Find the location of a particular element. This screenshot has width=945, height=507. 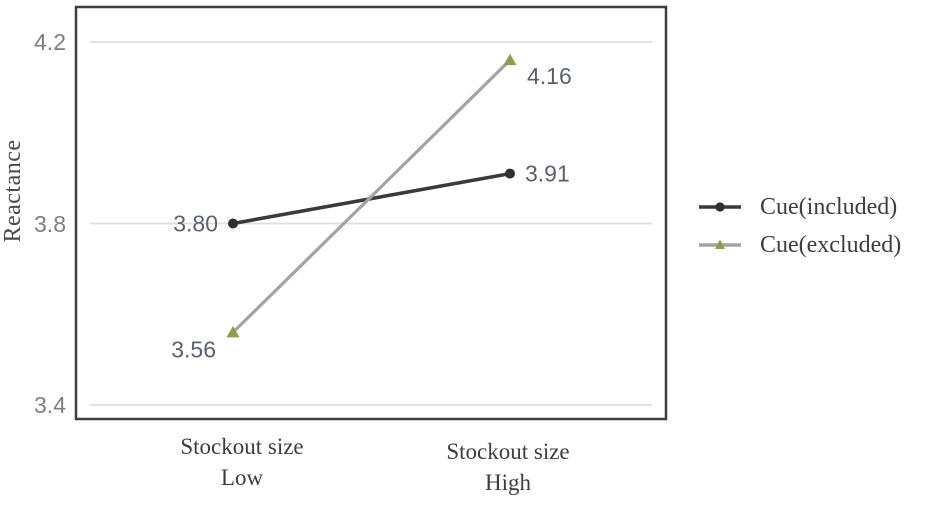

legend-key-line-triangle-icon is located at coordinates (720, 244).